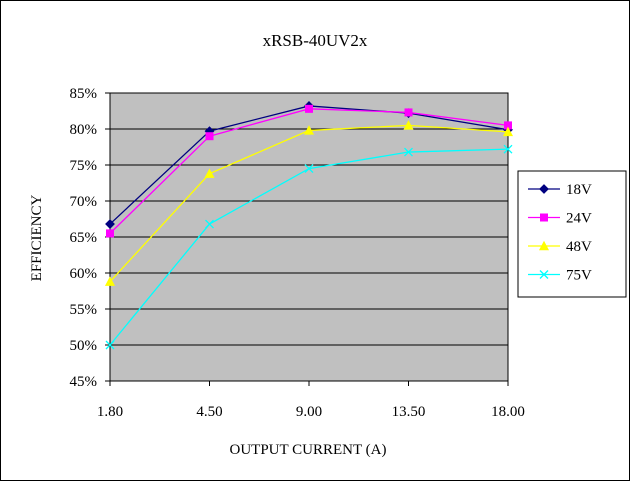 The height and width of the screenshot is (486, 630). I want to click on legend-entry: 18V, so click(579, 190).